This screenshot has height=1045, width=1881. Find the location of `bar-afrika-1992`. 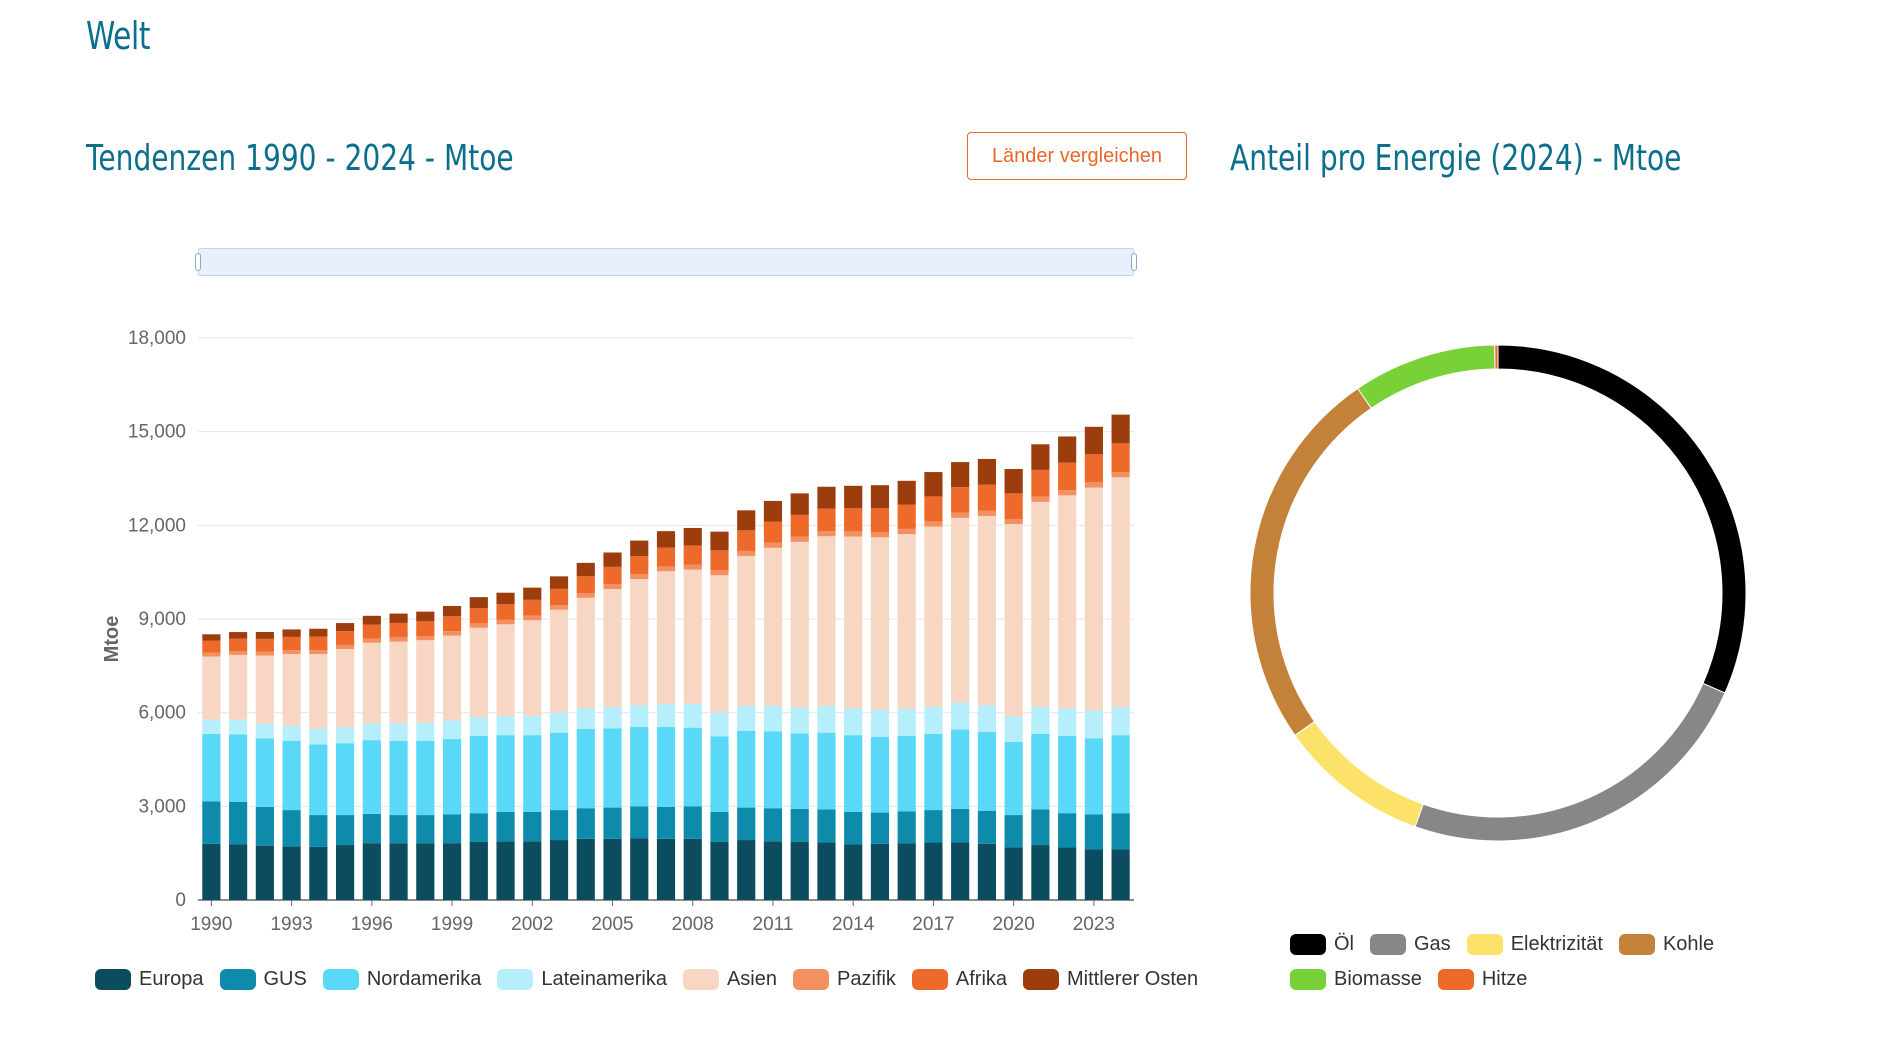

bar-afrika-1992 is located at coordinates (264, 645).